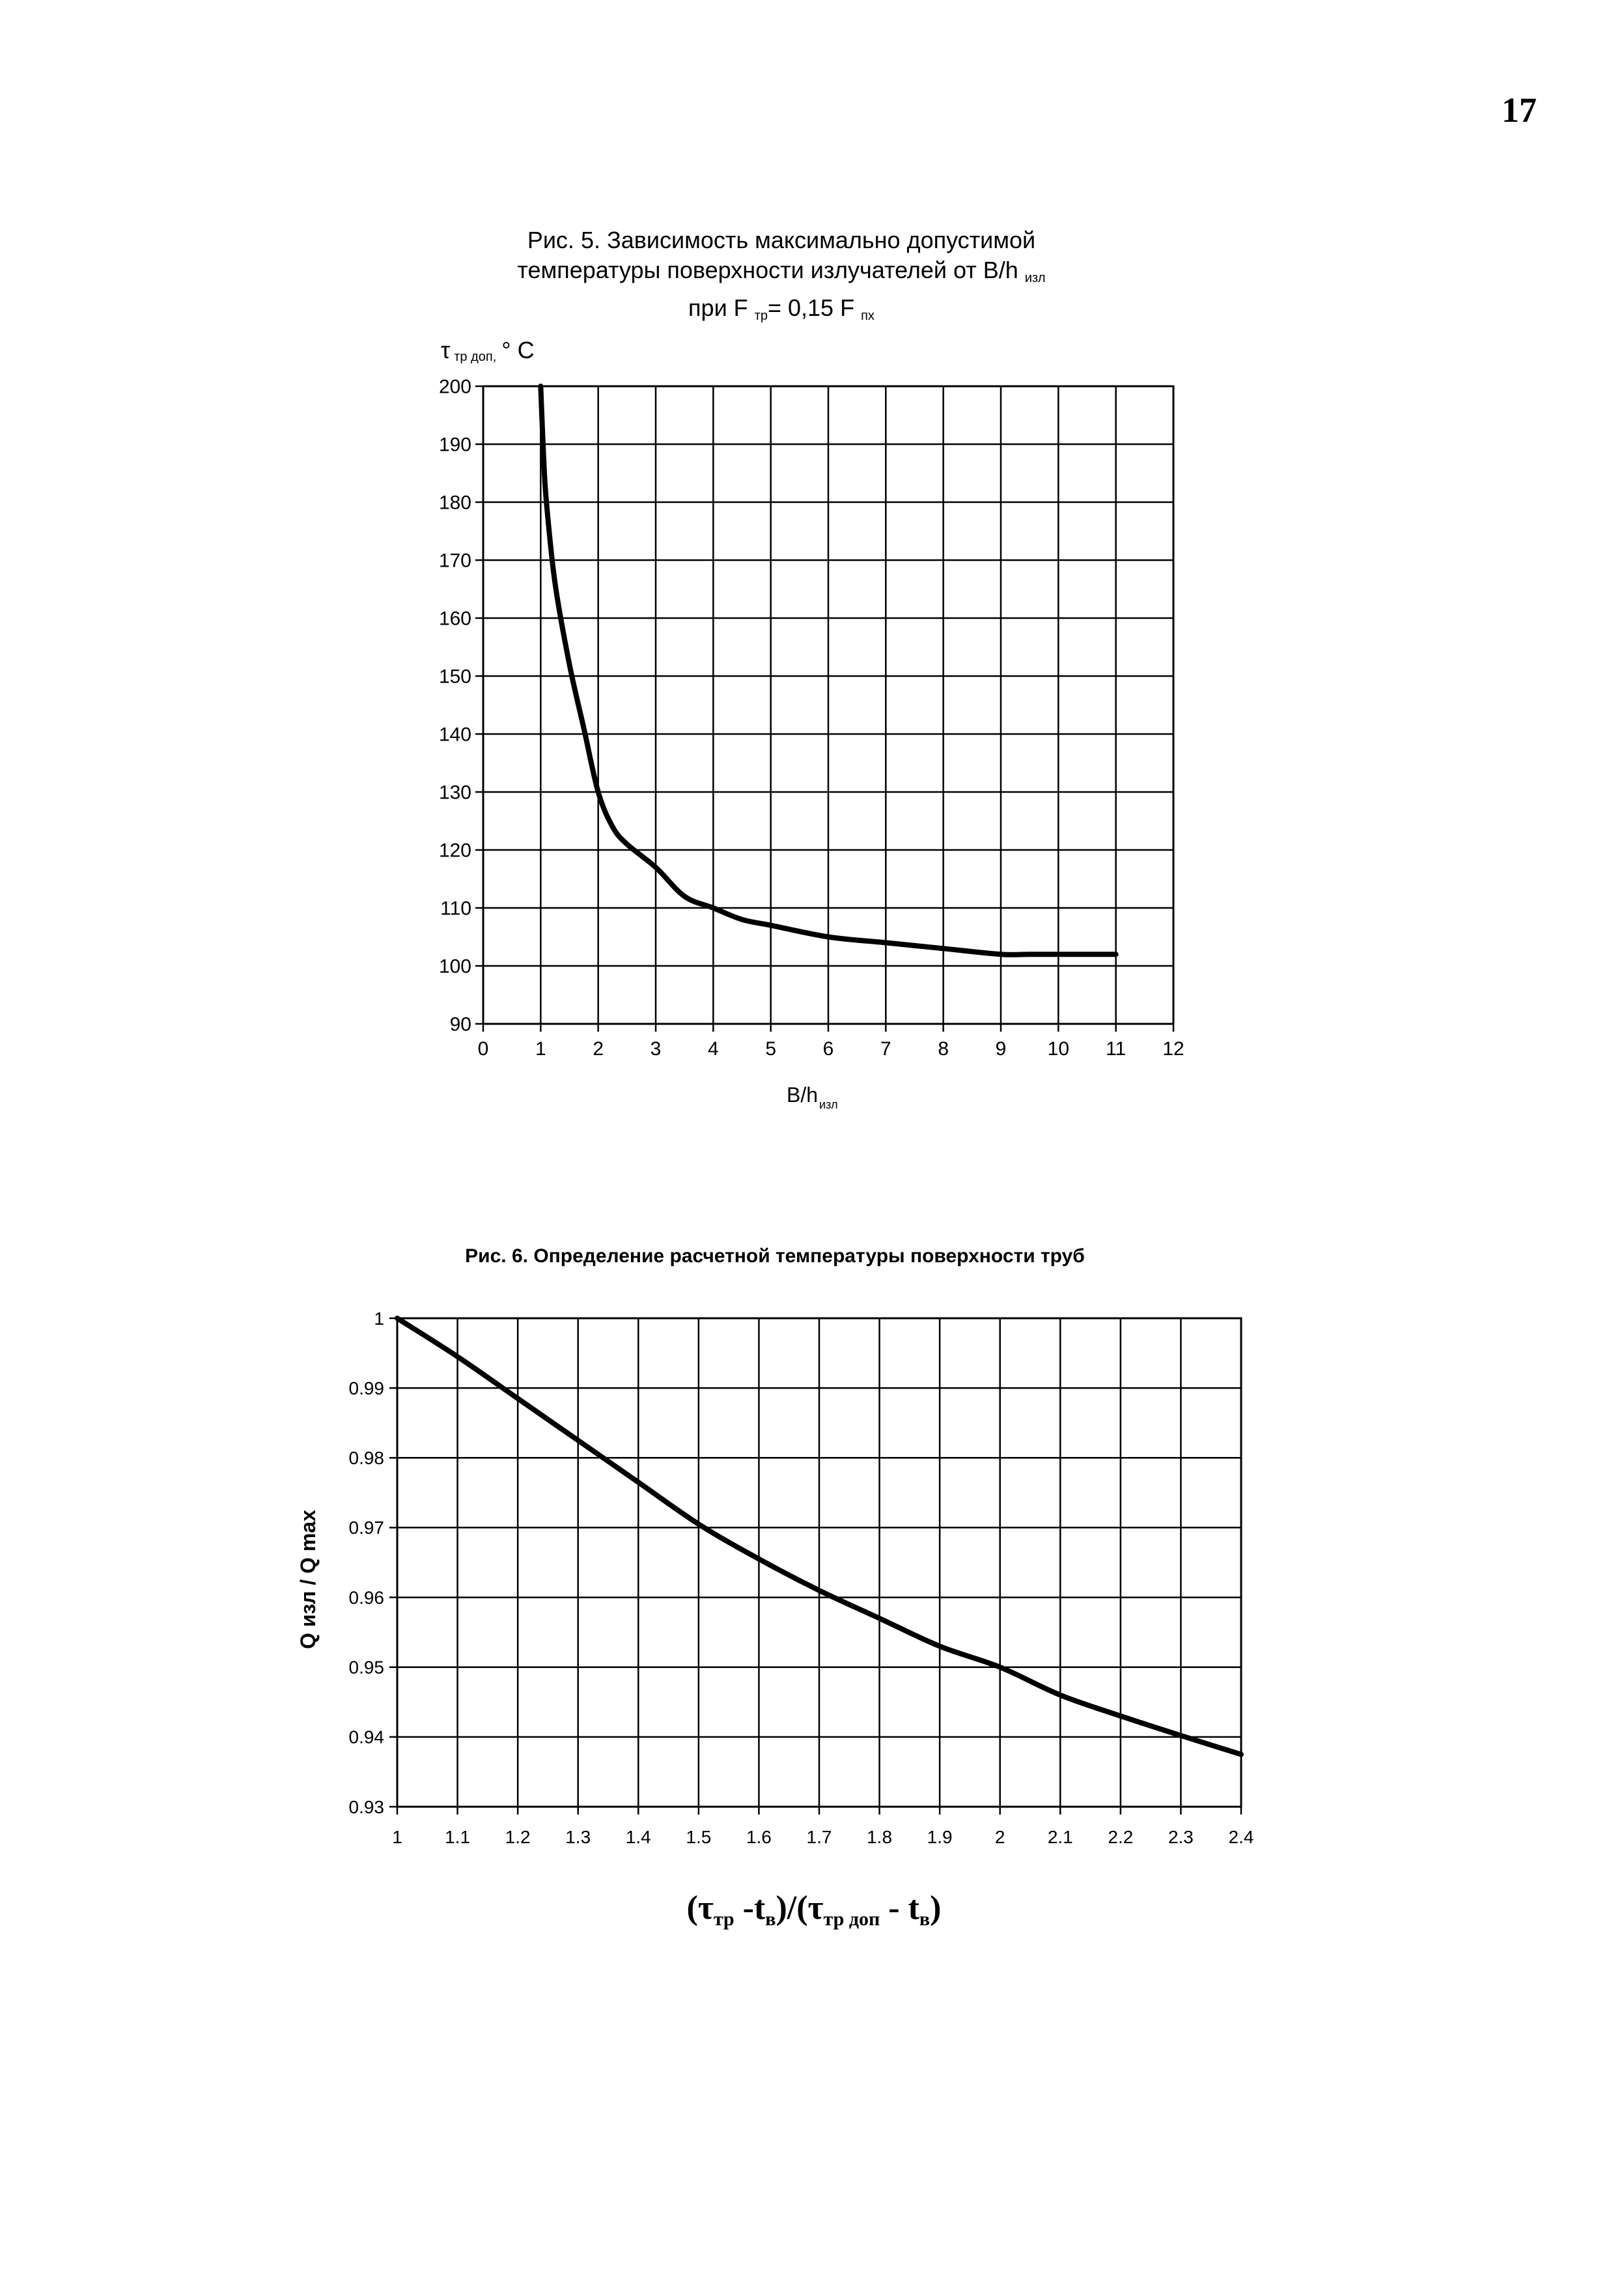  Describe the element at coordinates (1002, 1049) in the screenshot. I see `figure-5-x-tick-label: 9` at that location.